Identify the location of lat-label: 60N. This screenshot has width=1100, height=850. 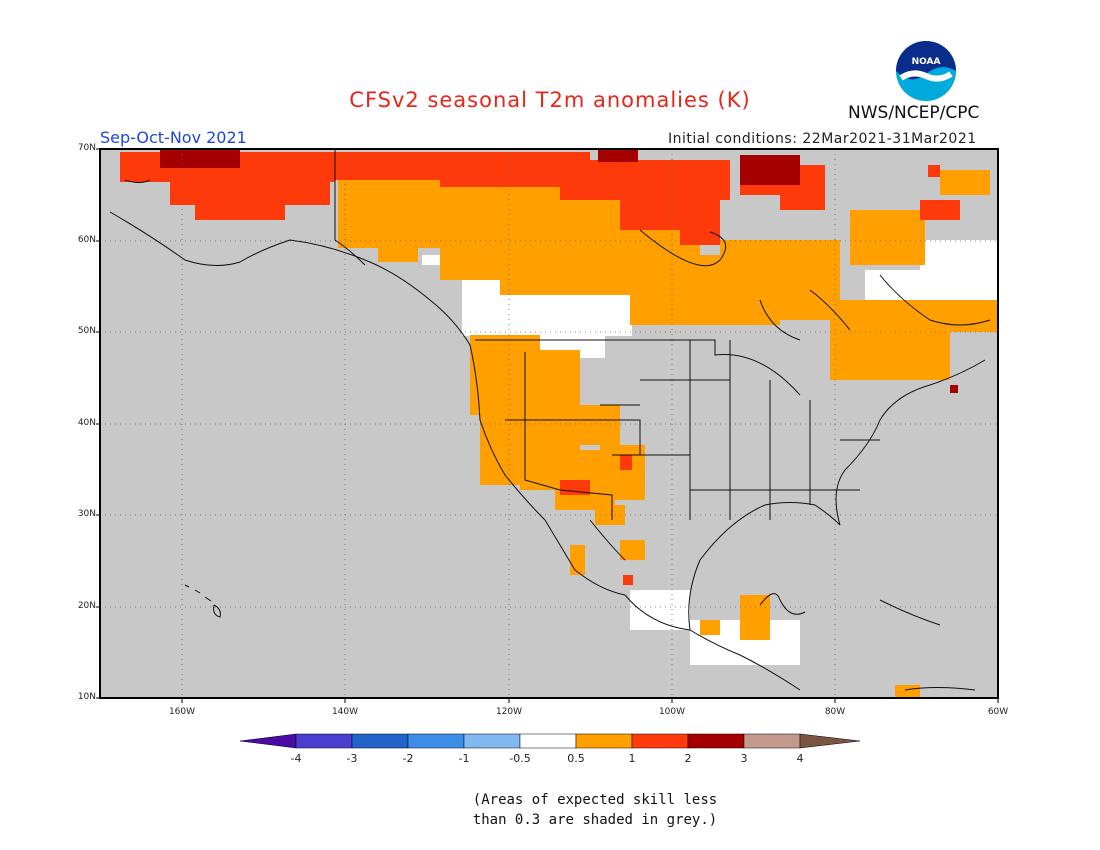
(86, 240).